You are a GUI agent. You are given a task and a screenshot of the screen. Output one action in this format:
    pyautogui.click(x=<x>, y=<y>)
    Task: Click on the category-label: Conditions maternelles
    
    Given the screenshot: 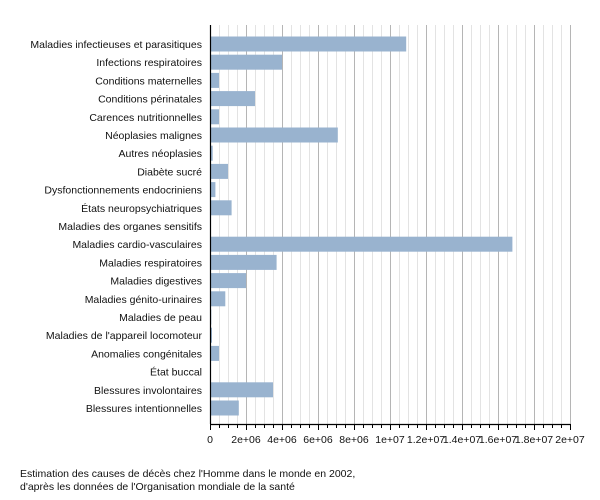 What is the action you would take?
    pyautogui.click(x=148, y=81)
    